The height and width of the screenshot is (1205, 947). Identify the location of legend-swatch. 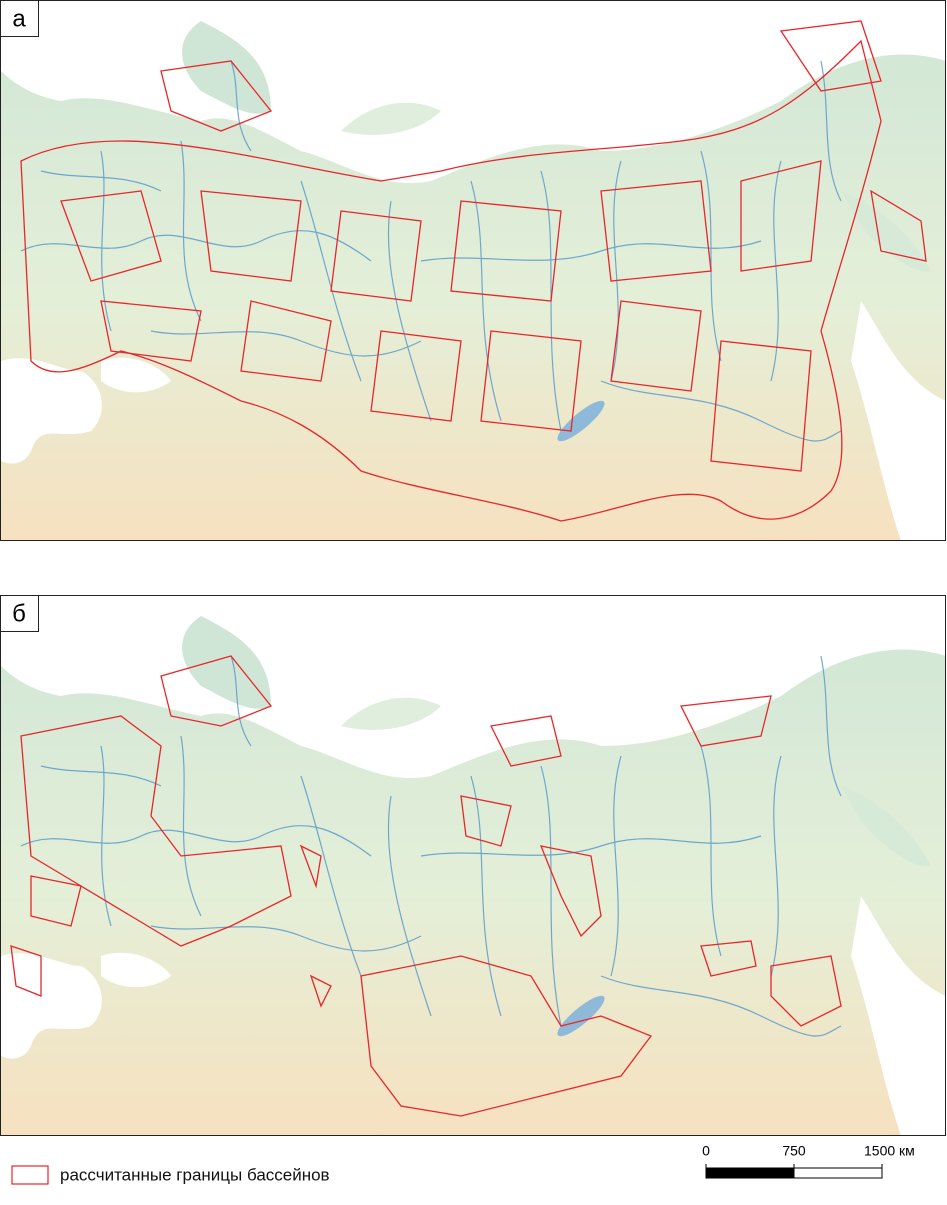
(30, 1175).